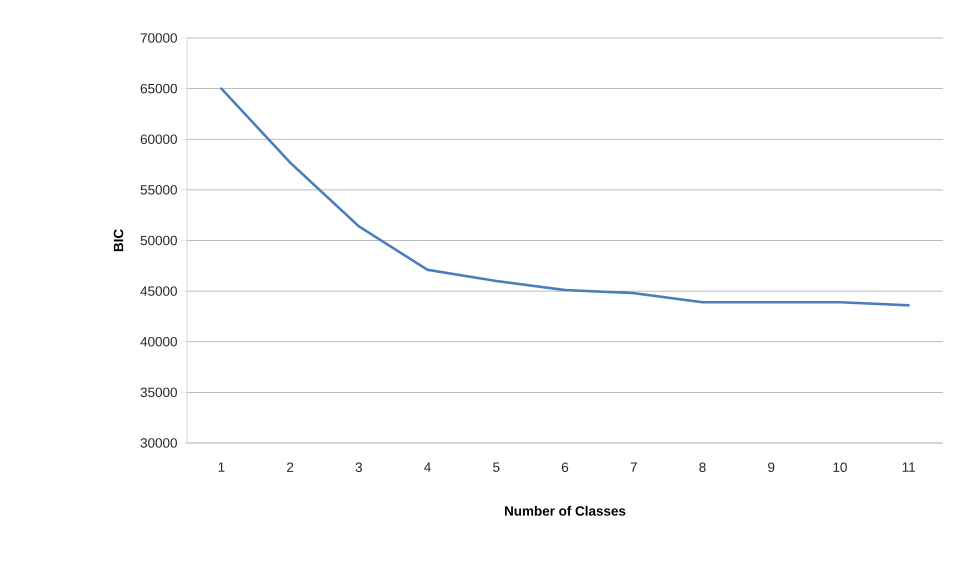  What do you see at coordinates (290, 467) in the screenshot?
I see `x-tick-label: 2` at bounding box center [290, 467].